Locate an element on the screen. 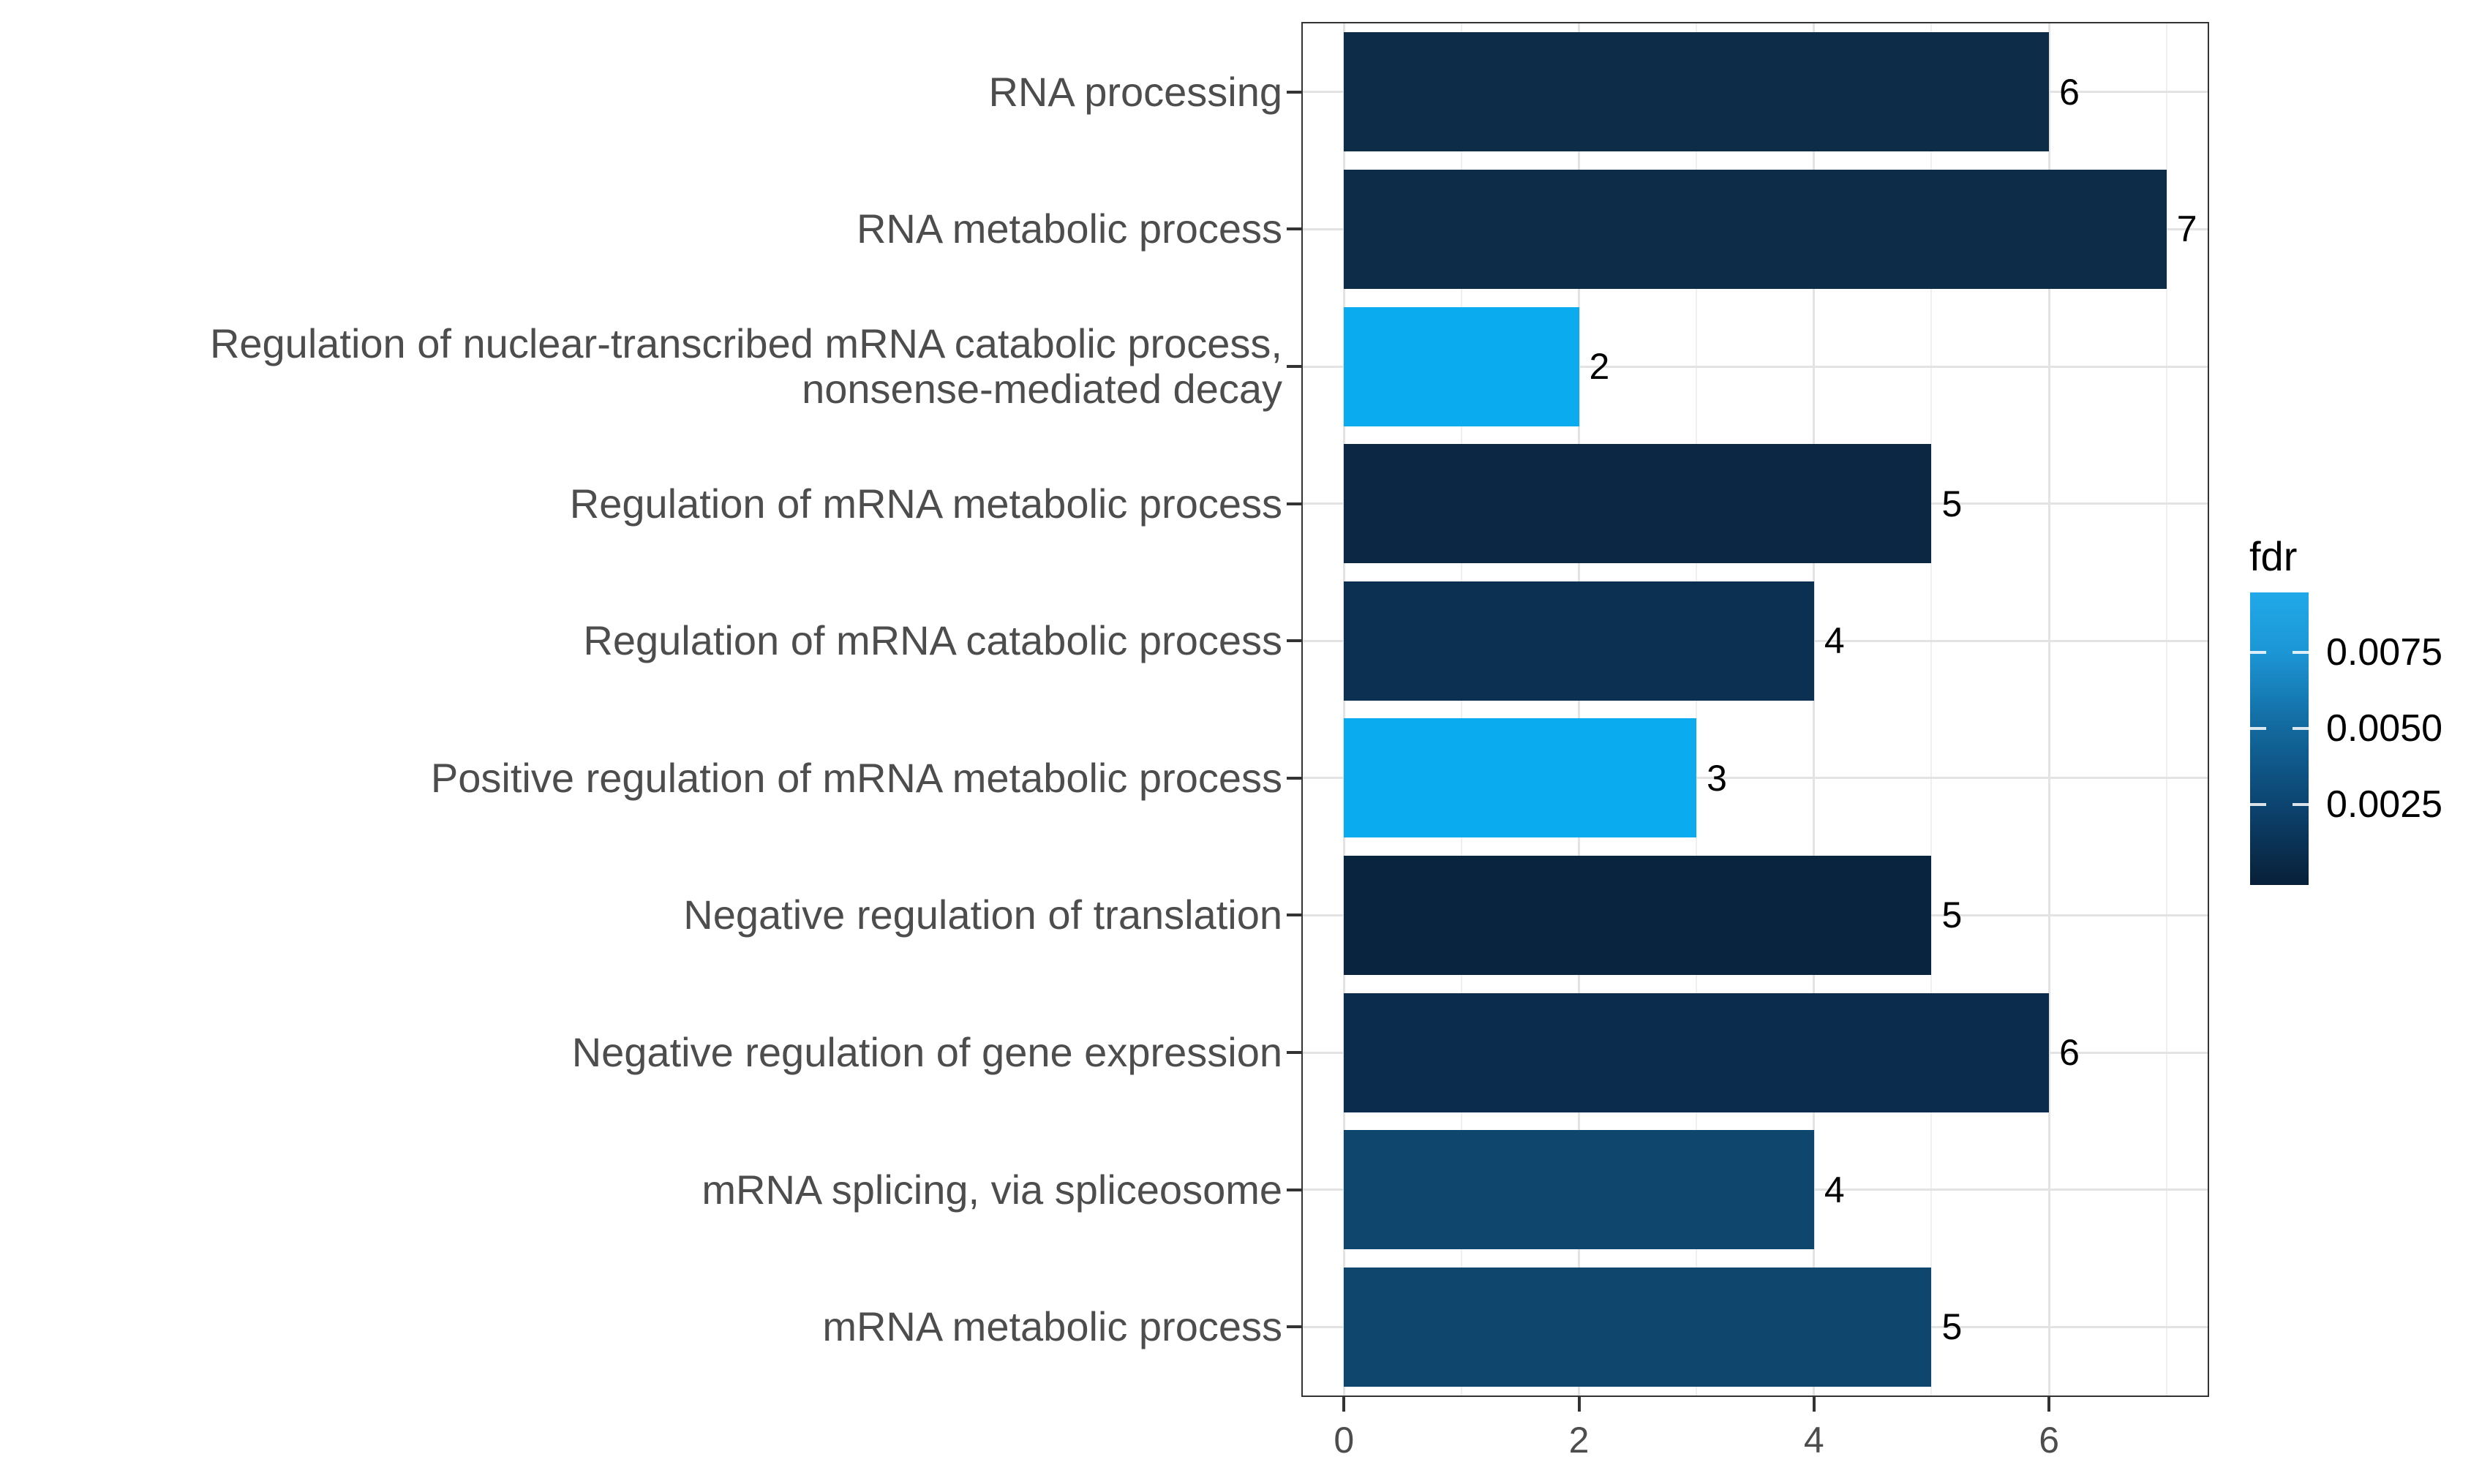 This screenshot has width=2471, height=1484. y-axis-label: mRNA metabolic process is located at coordinates (1052, 1326).